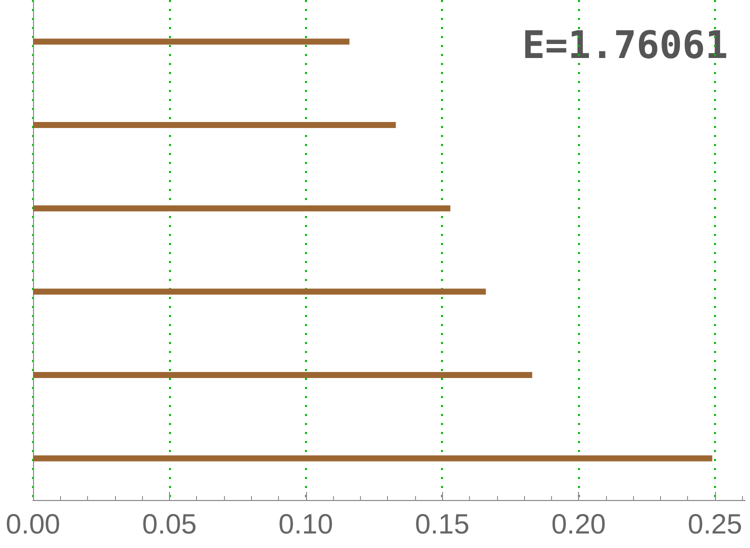  I want to click on x-tick-label: 0.20, so click(578, 524).